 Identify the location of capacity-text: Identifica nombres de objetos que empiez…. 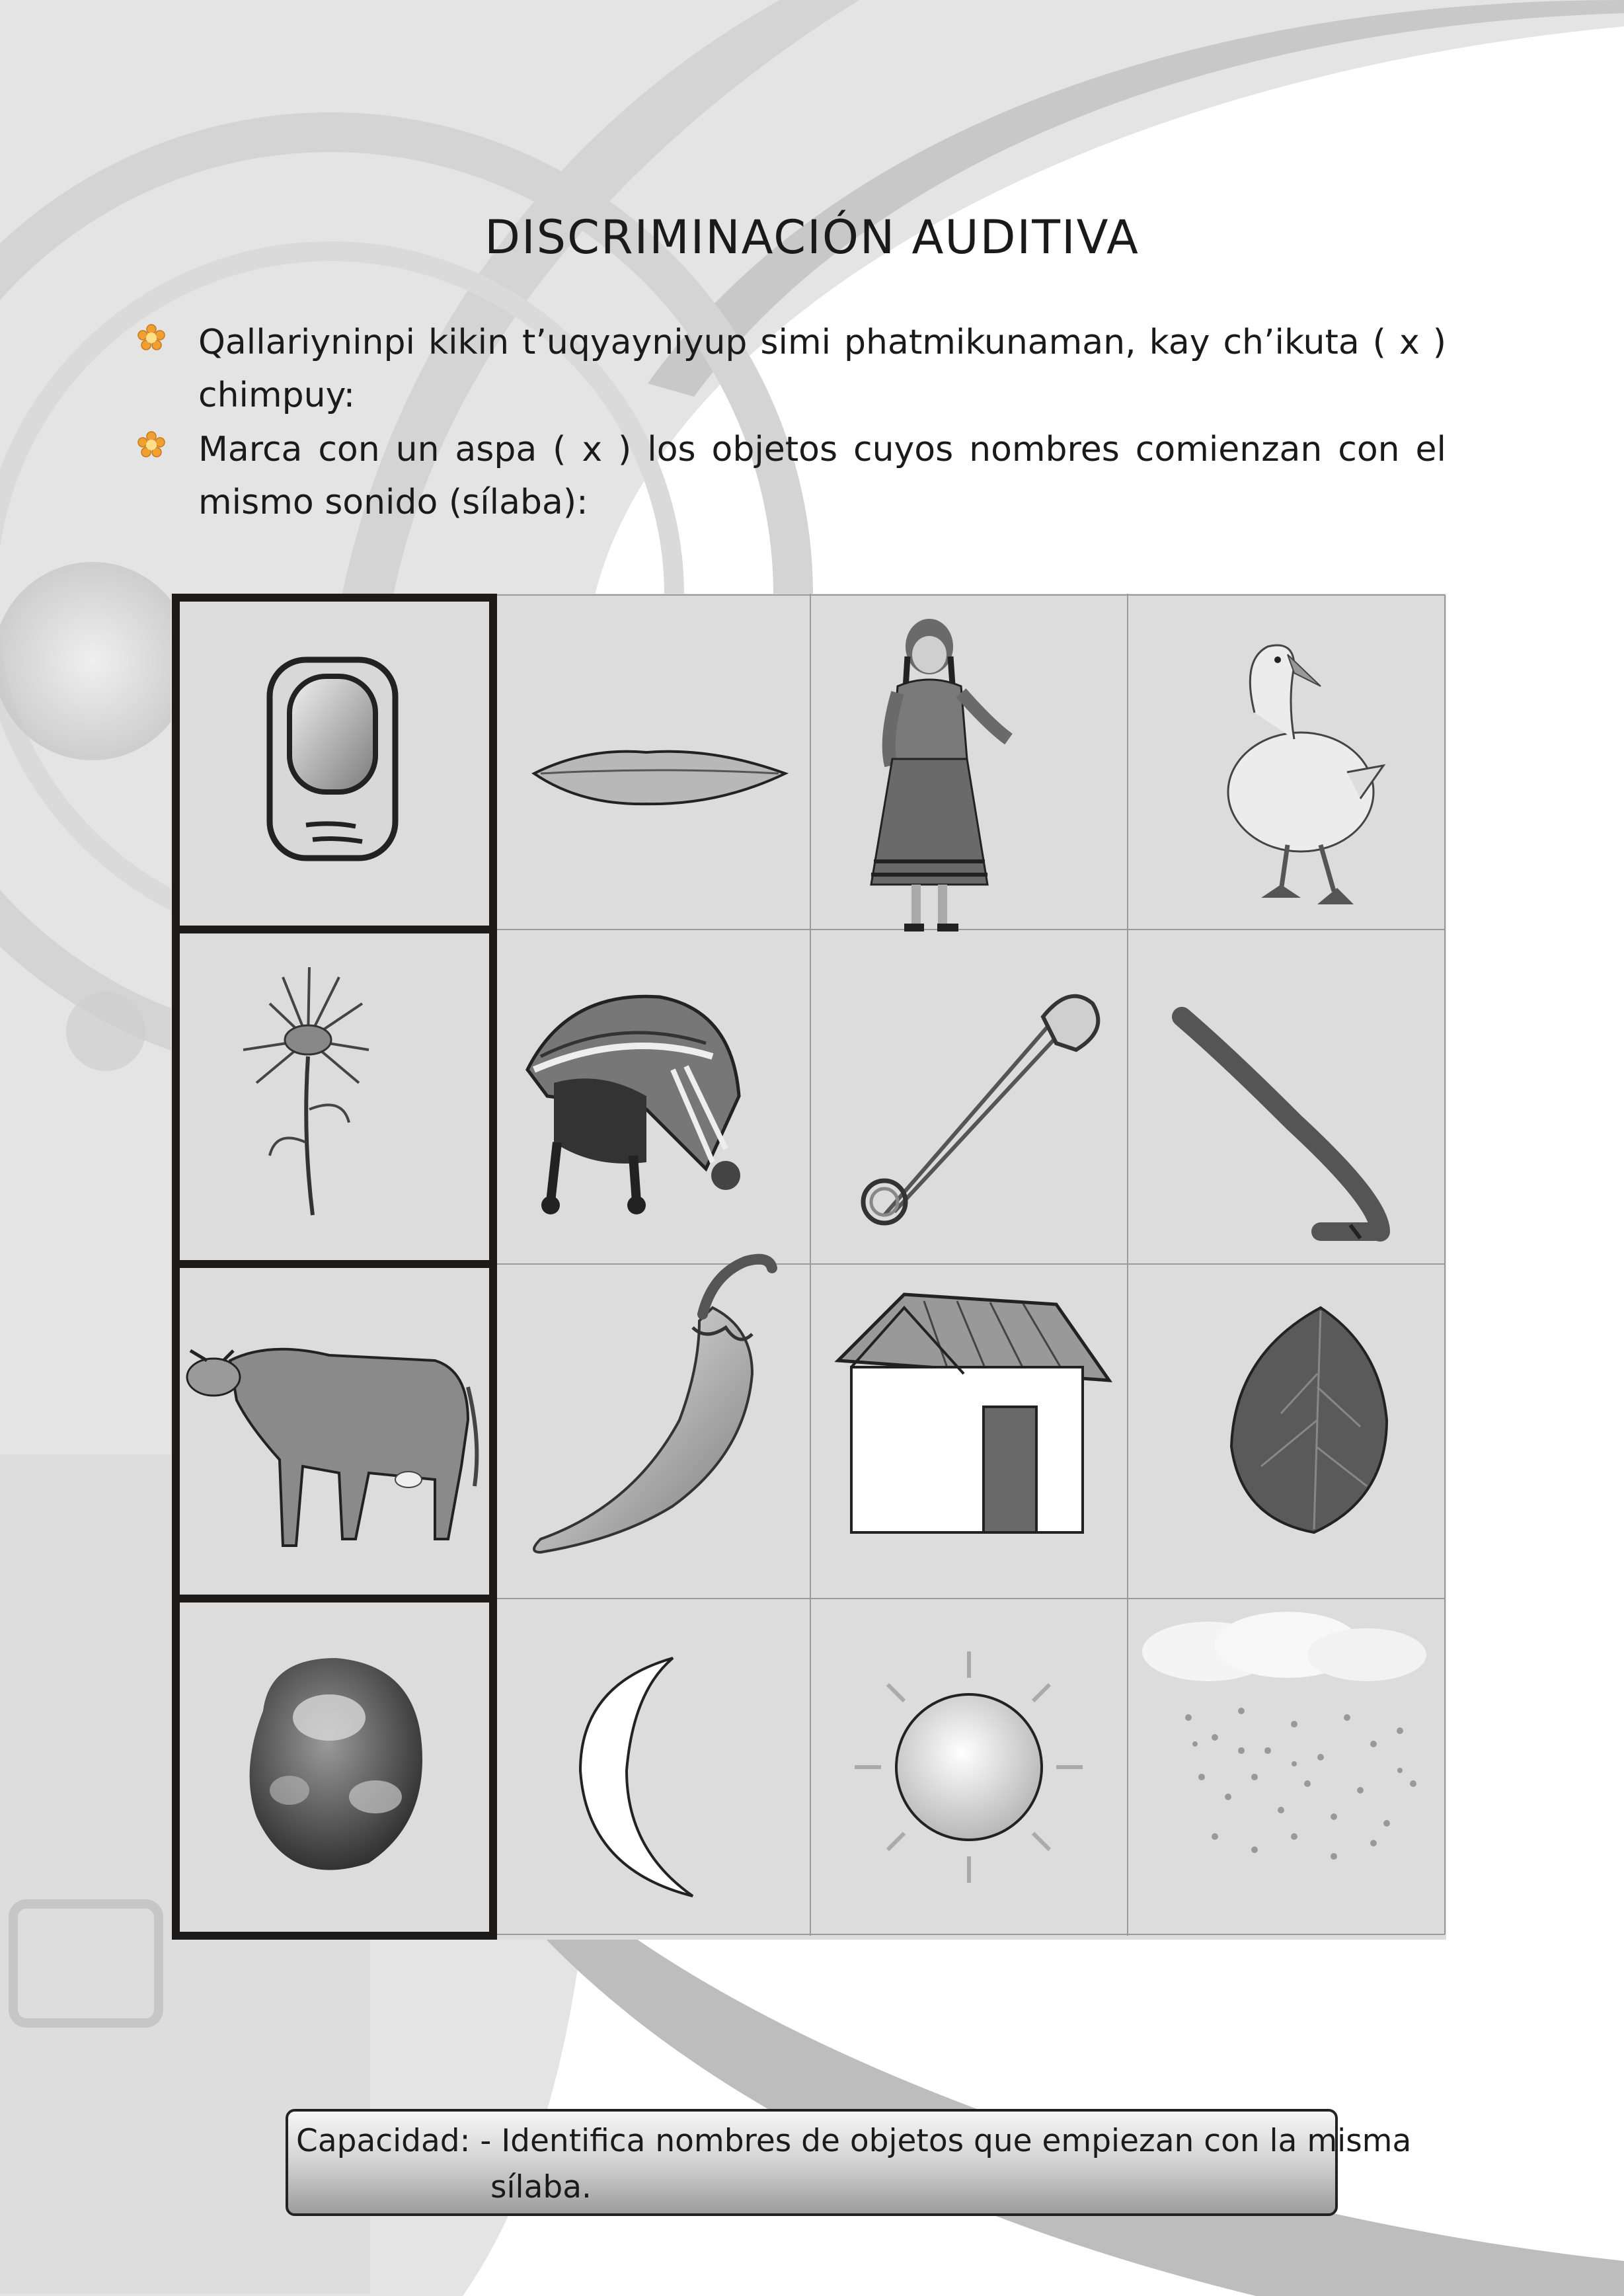
(956, 2141).